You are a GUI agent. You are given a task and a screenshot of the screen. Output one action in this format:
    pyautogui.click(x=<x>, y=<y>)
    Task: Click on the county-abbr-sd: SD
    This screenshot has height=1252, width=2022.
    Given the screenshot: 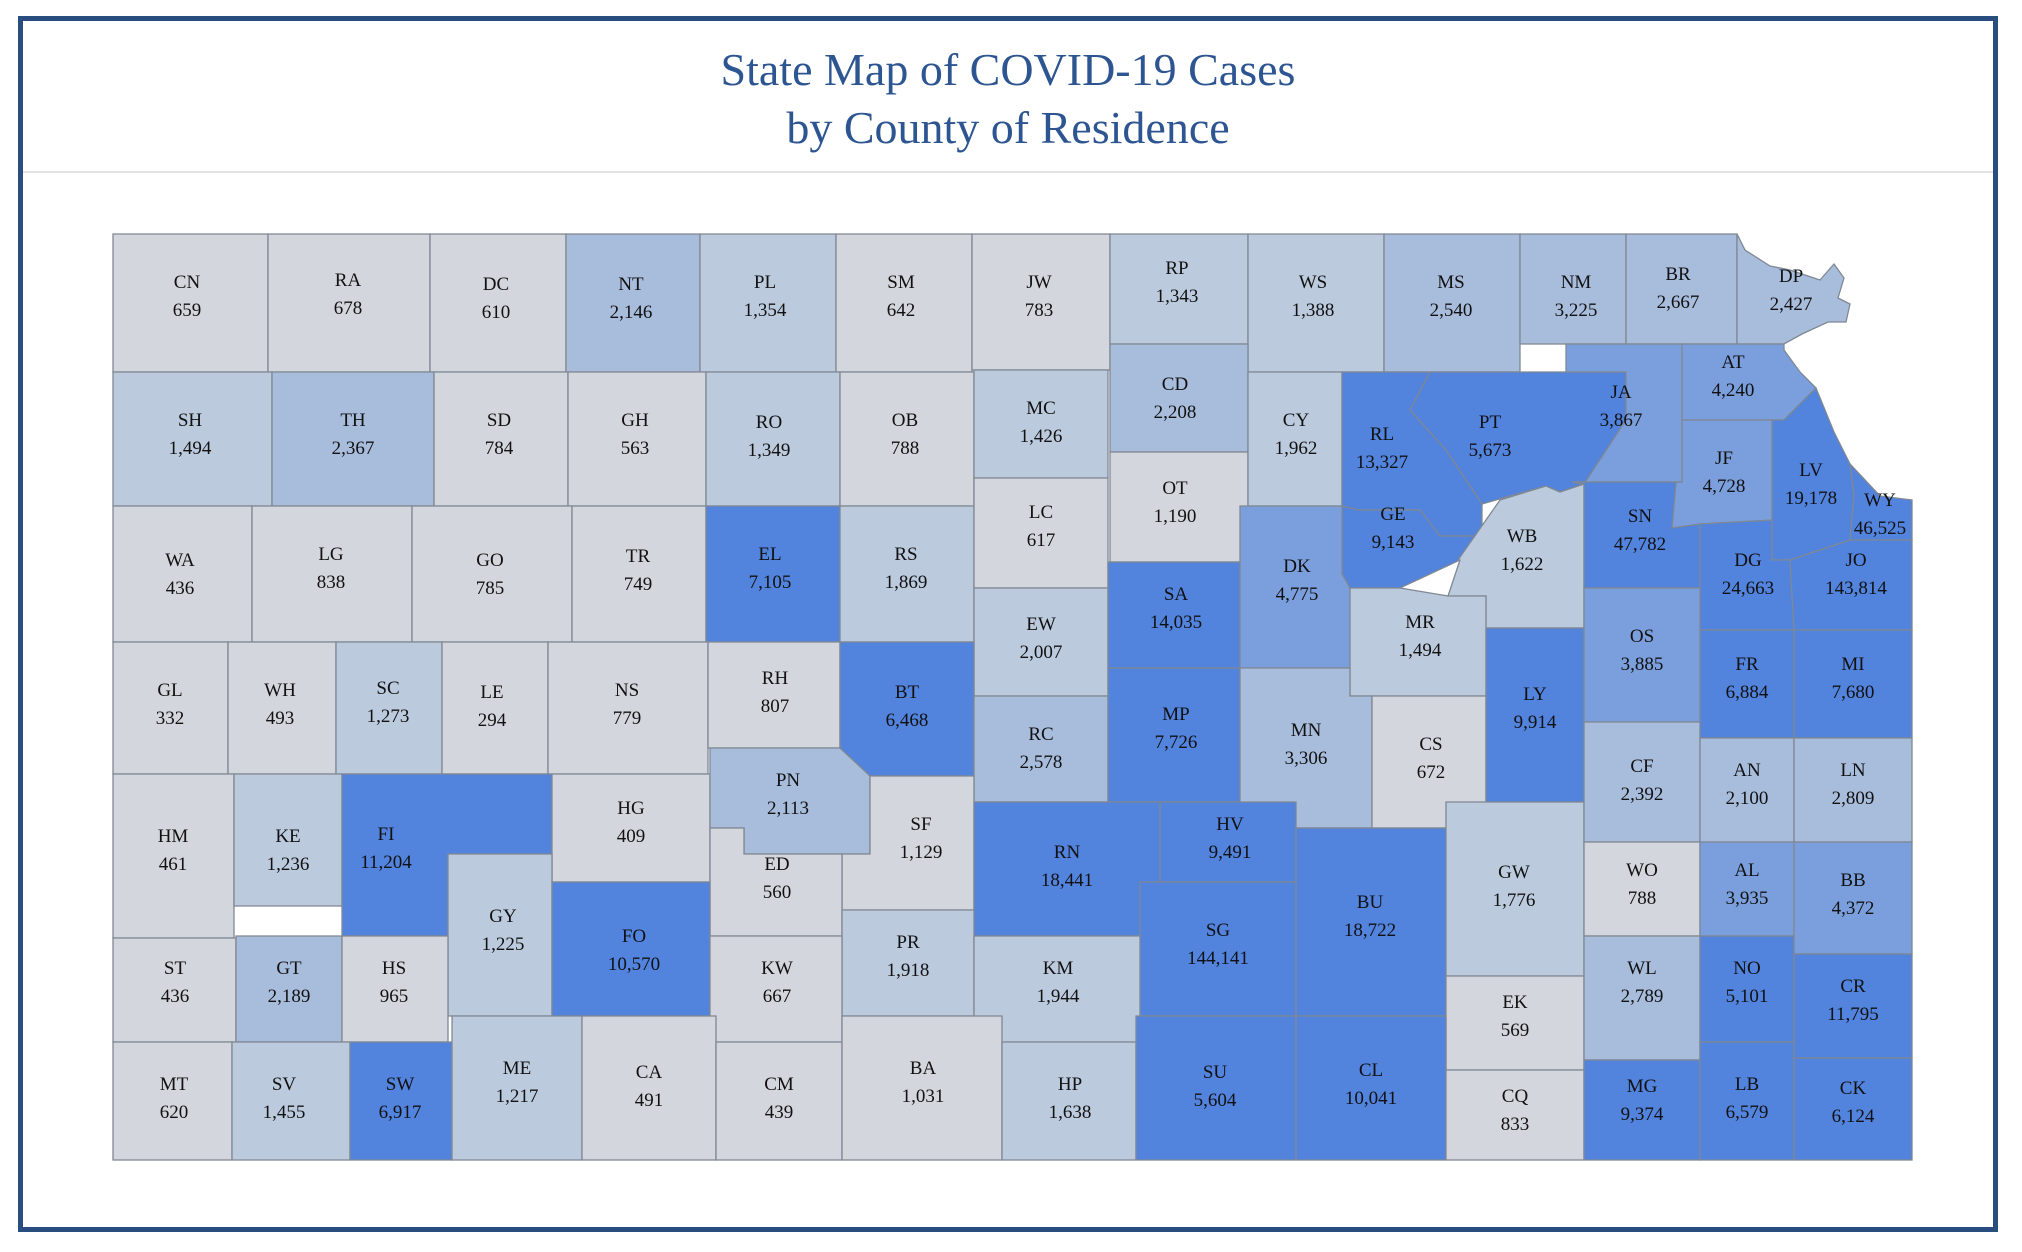 What is the action you would take?
    pyautogui.click(x=499, y=420)
    